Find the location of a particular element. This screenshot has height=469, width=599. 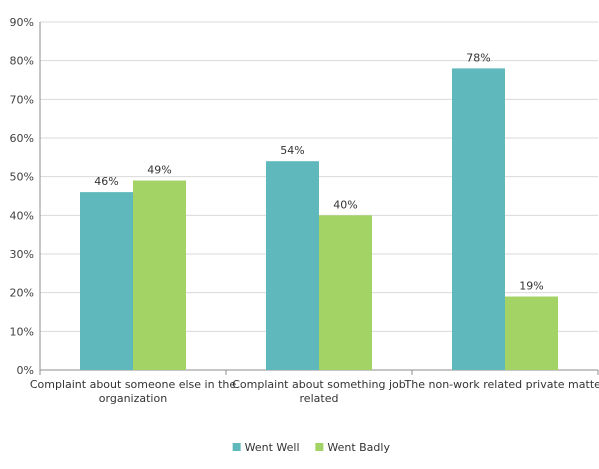

data-label: 78% is located at coordinates (478, 57).